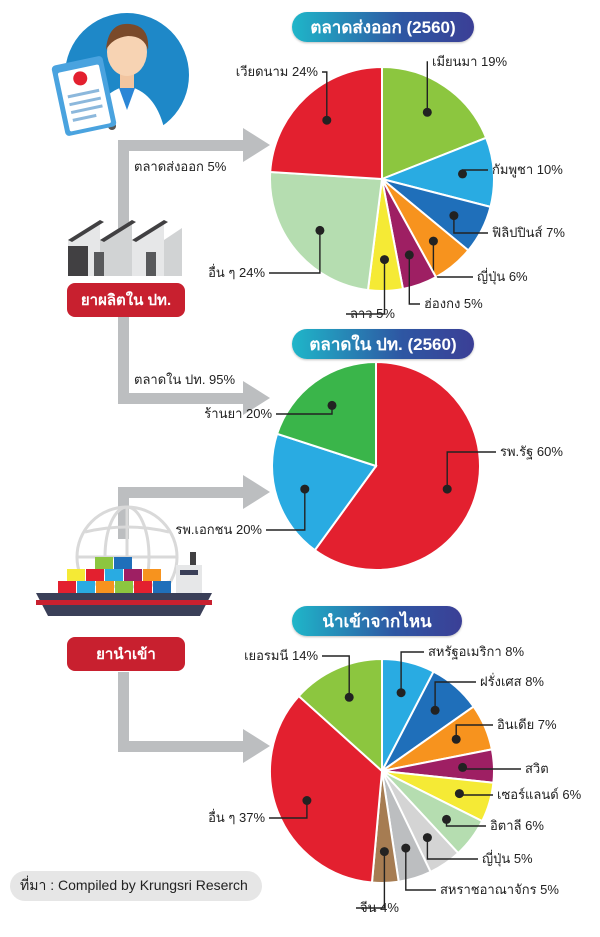 The height and width of the screenshot is (937, 600). Describe the element at coordinates (529, 232) in the screenshot. I see `pie-slice-label: ฟิลิปปินส์ 7%` at that location.